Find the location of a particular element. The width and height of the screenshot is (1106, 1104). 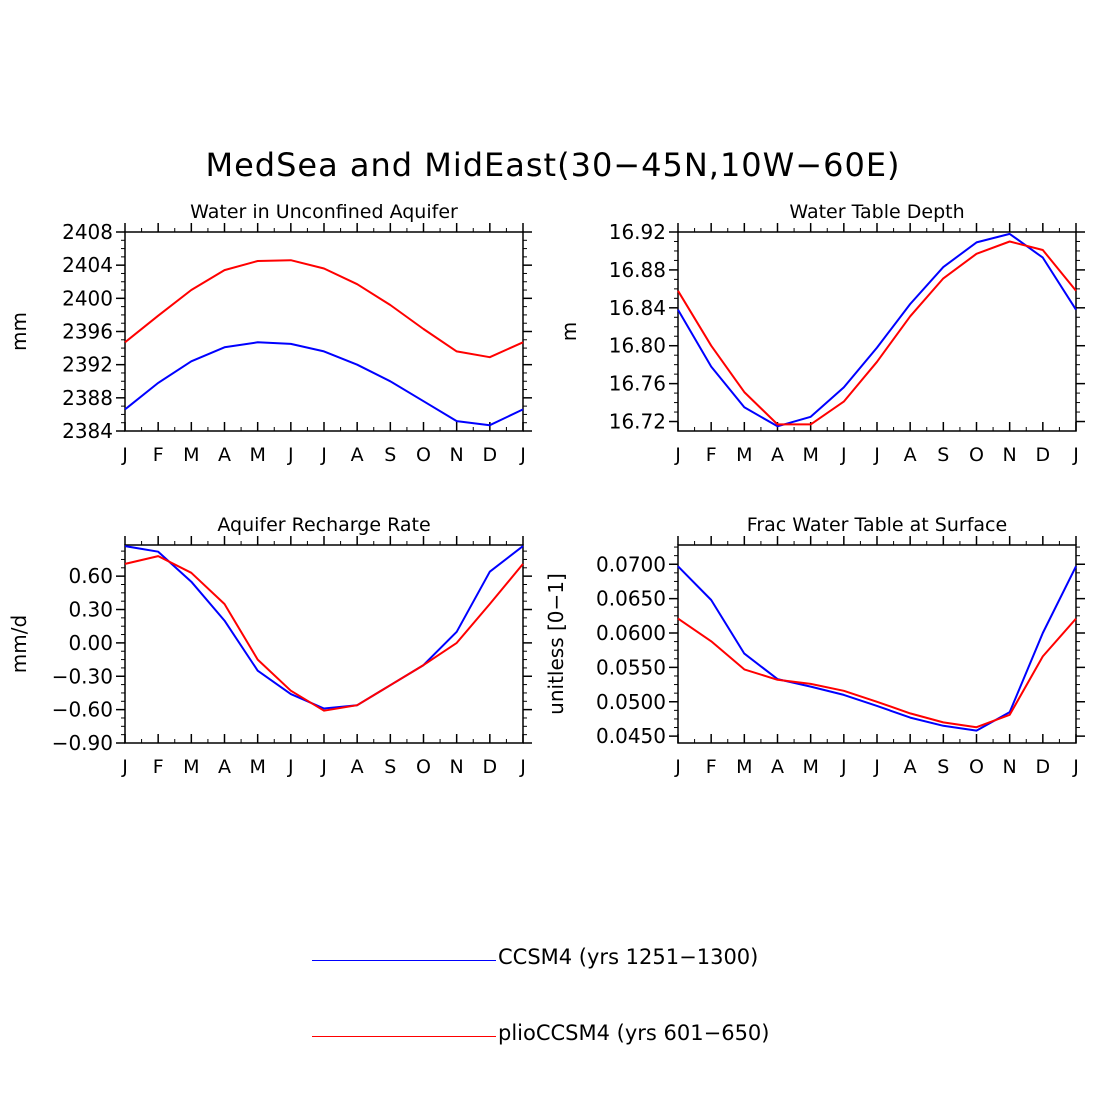

legend-item-ccsm4: CCSM4 (yrs 1251−1300) is located at coordinates (610, 961).